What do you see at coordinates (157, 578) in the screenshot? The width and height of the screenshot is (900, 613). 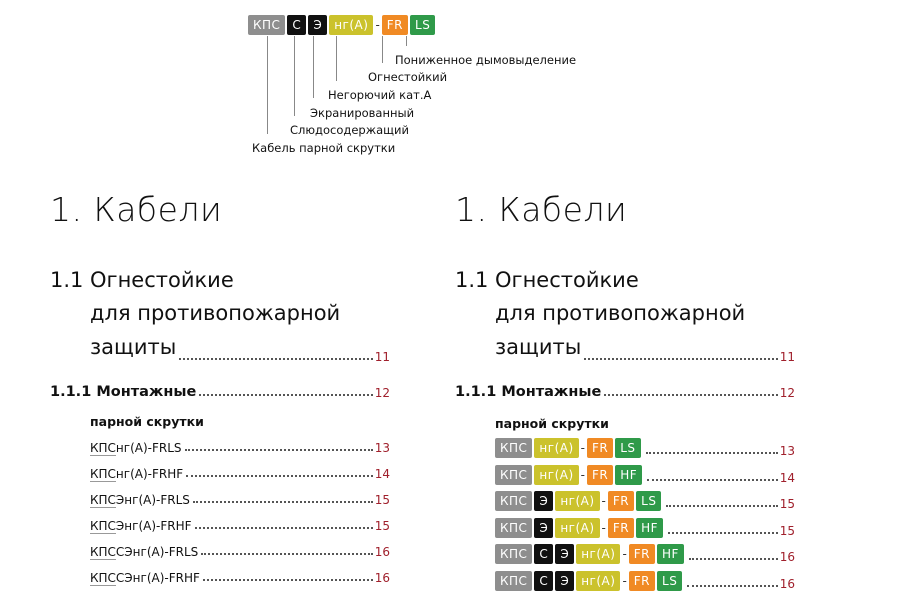 I see `code-rest: СЭнг(А)-FRHF` at bounding box center [157, 578].